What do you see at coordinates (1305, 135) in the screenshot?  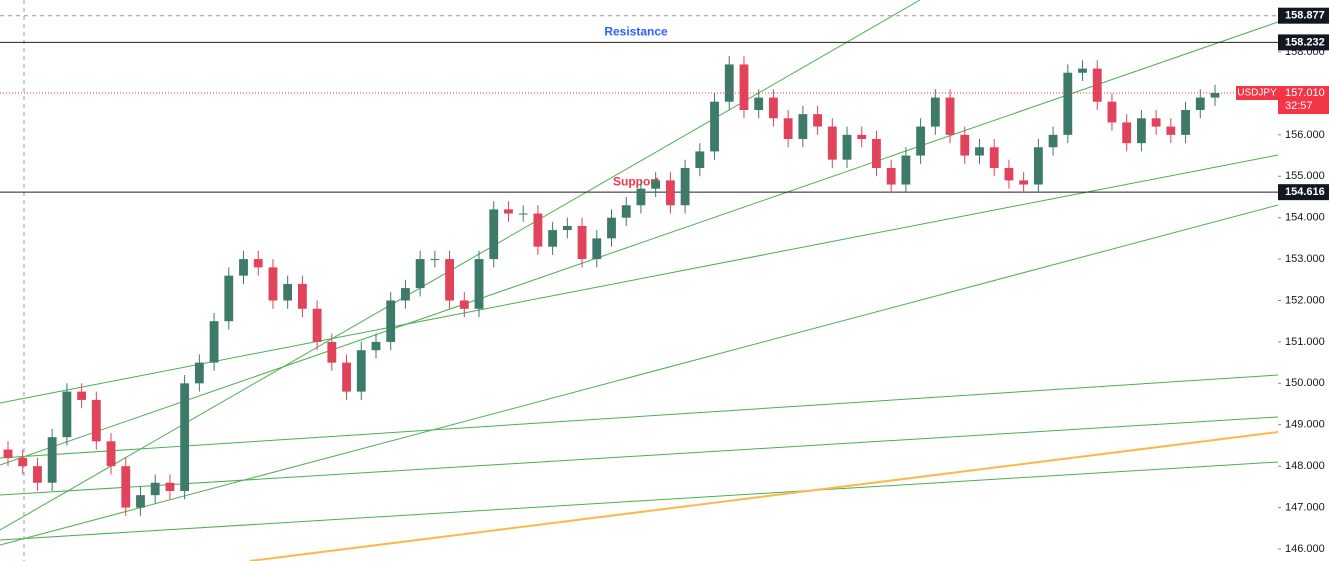 I see `y-tick-label: 156.000` at bounding box center [1305, 135].